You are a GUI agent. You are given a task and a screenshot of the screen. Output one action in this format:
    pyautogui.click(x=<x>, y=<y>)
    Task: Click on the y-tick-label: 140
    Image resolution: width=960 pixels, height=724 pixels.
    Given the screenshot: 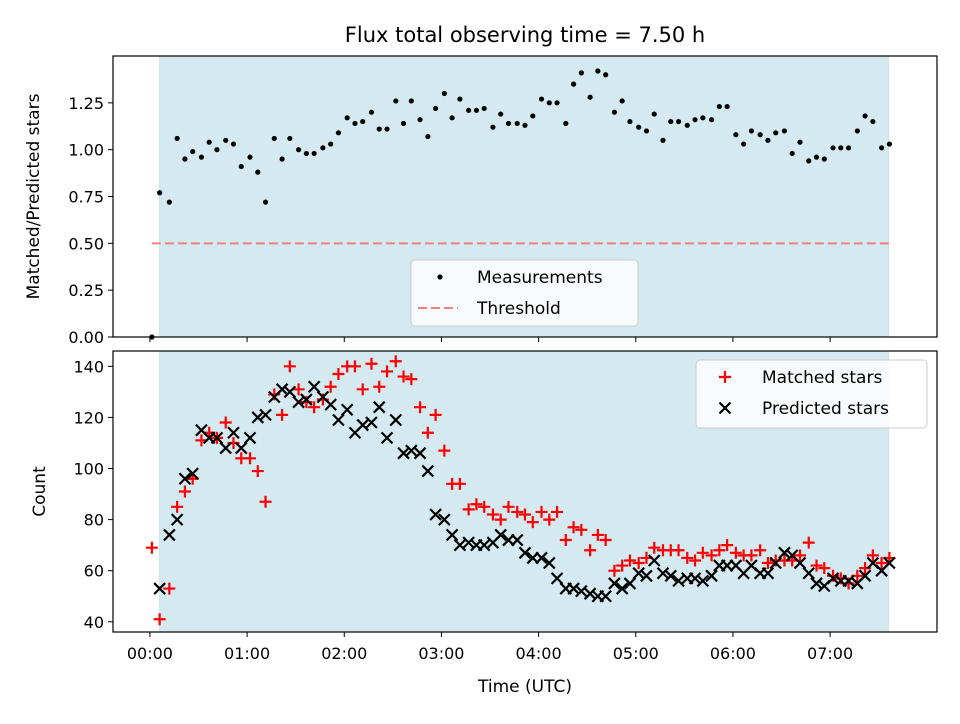 What is the action you would take?
    pyautogui.click(x=88, y=366)
    